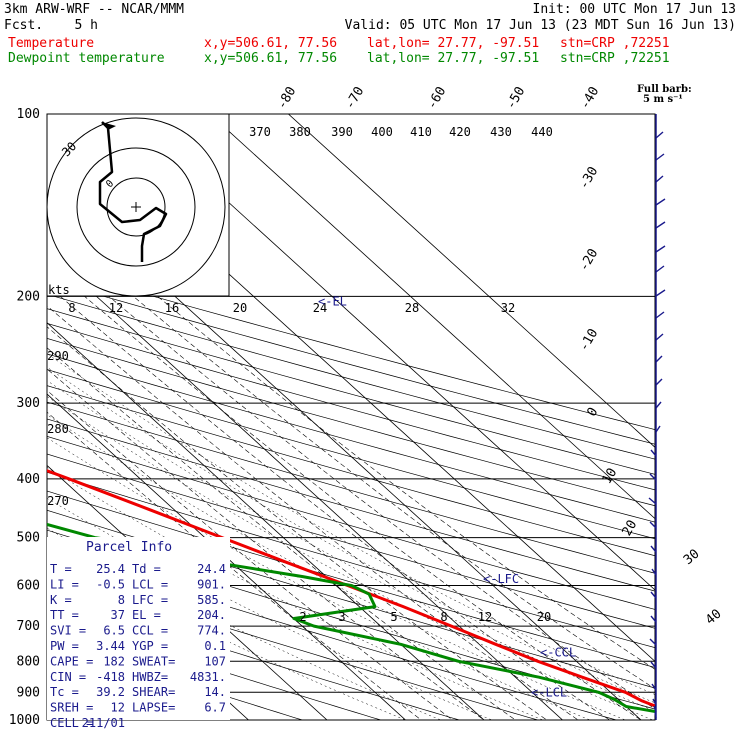  What do you see at coordinates (549, 693) in the screenshot?
I see `level-marker: <-LCL` at bounding box center [549, 693].